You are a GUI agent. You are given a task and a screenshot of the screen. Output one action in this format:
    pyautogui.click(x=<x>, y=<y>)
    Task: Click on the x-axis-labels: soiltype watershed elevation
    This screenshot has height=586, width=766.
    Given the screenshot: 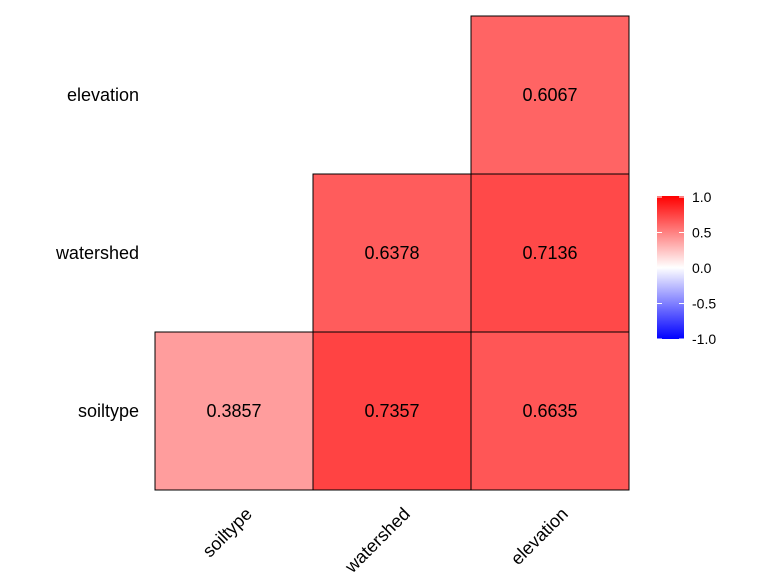 What is the action you would take?
    pyautogui.click(x=385, y=541)
    